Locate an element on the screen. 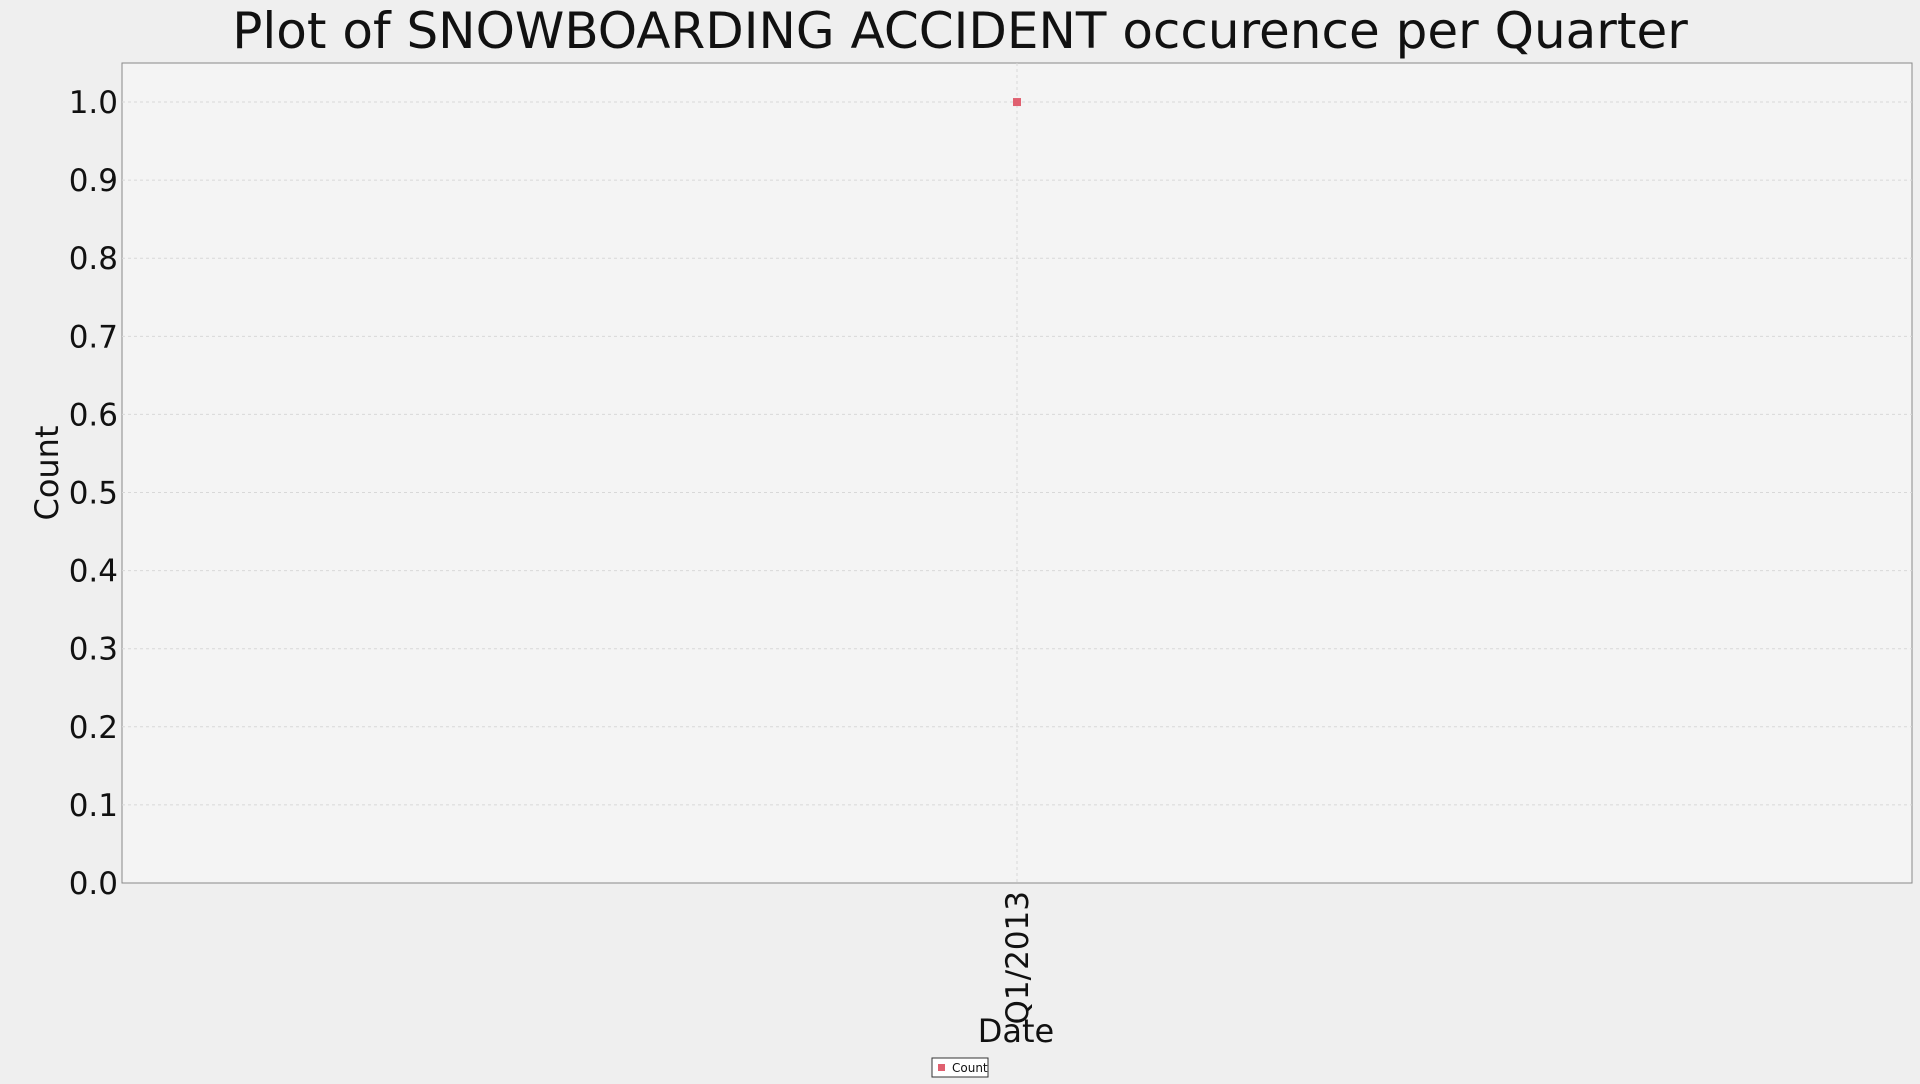 The image size is (1920, 1084). y-tick-label: 0.8 is located at coordinates (93, 259).